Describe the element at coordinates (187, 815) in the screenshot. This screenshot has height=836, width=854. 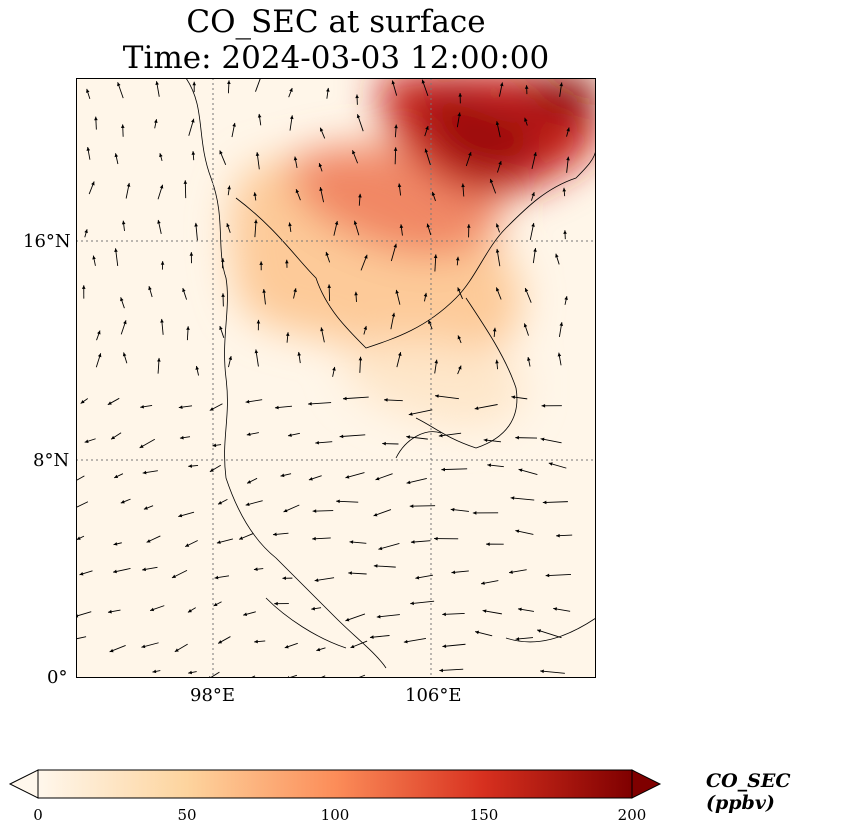
I see `colorbar-tick-50: 50` at that location.